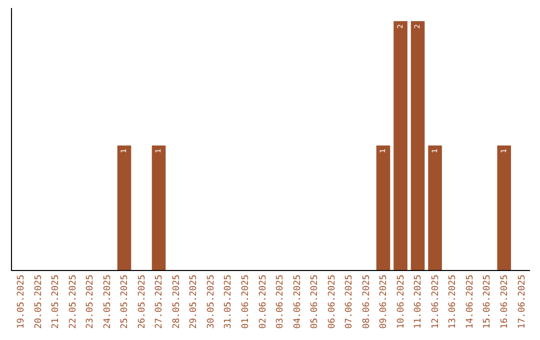 This screenshot has height=340, width=540. I want to click on x-tick-label: 07.06.2025, so click(349, 301).